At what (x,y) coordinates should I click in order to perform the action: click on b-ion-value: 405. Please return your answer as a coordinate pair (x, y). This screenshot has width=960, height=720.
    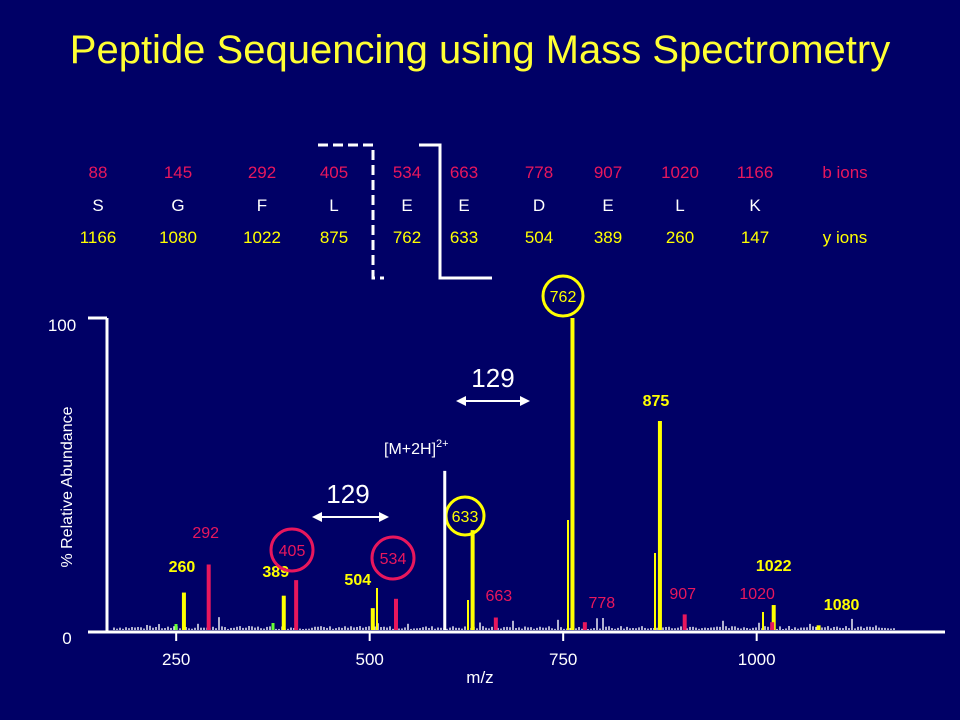
    Looking at the image, I should click on (334, 172).